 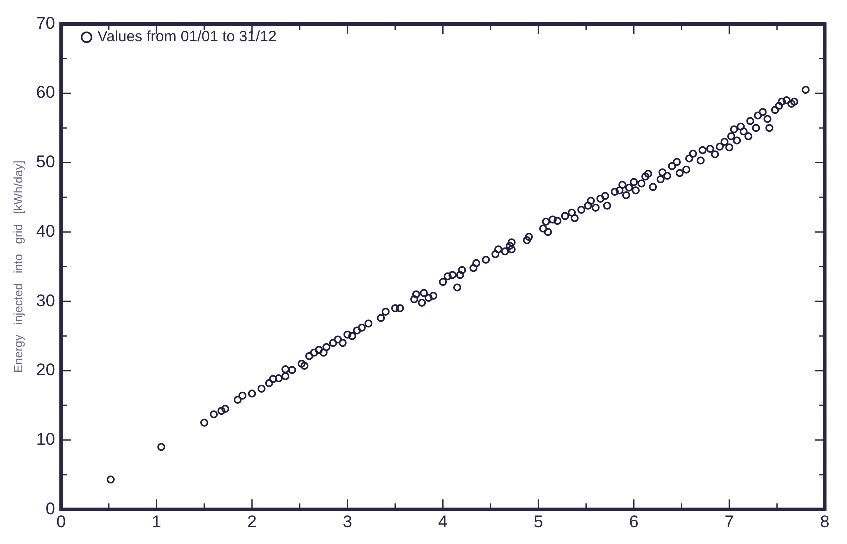 What do you see at coordinates (46, 162) in the screenshot?
I see `y-tick-label: 50` at bounding box center [46, 162].